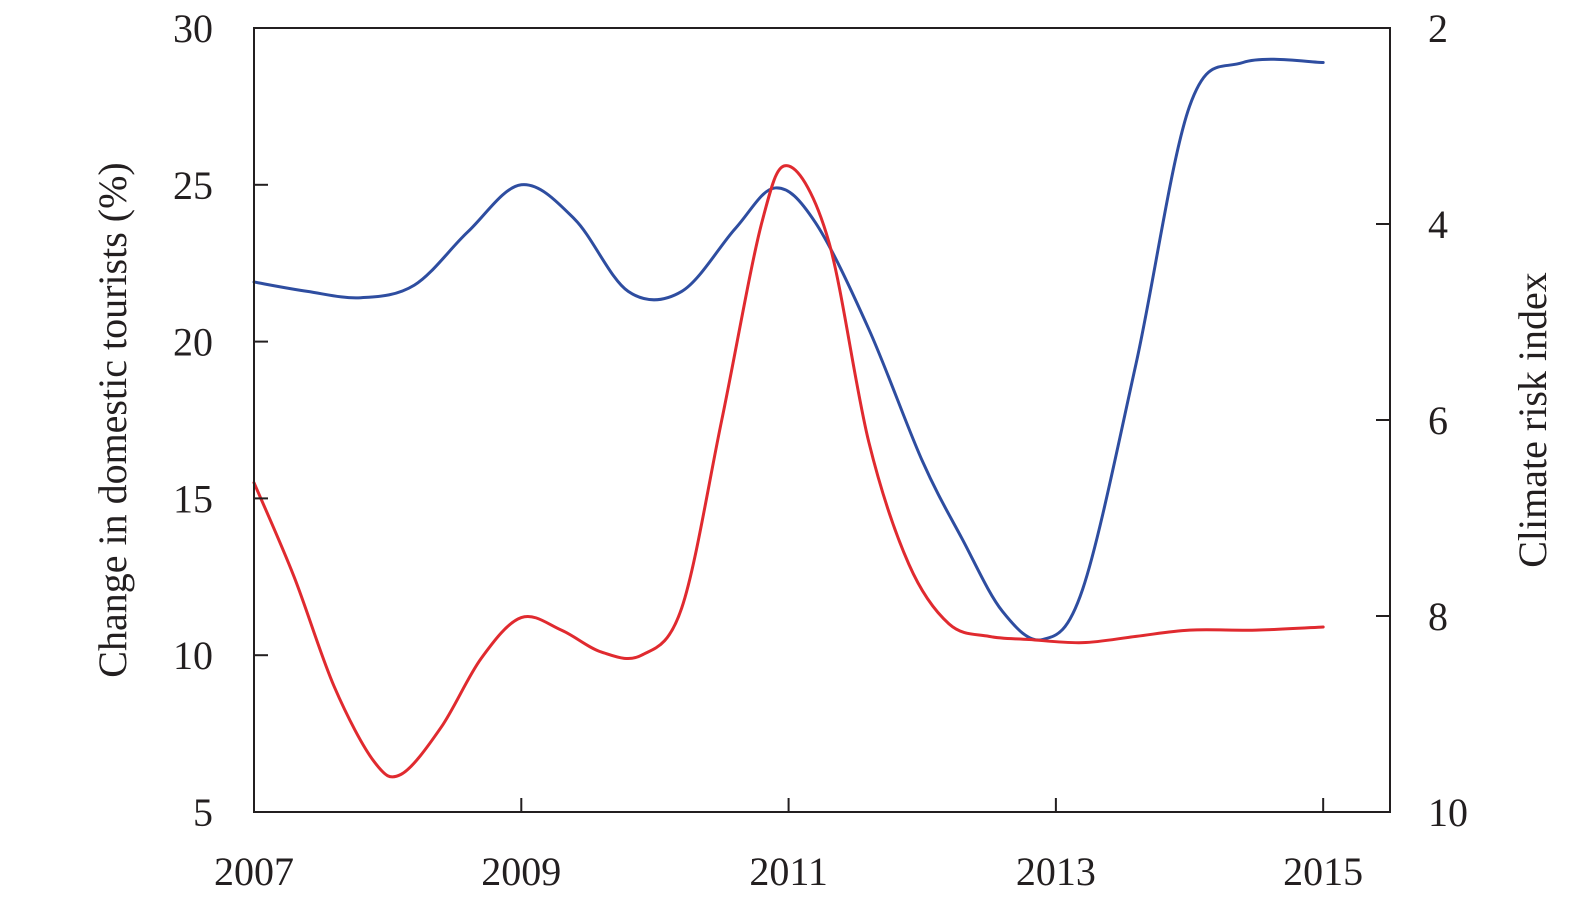  Describe the element at coordinates (1323, 871) in the screenshot. I see `x-tick-label: 2015` at that location.